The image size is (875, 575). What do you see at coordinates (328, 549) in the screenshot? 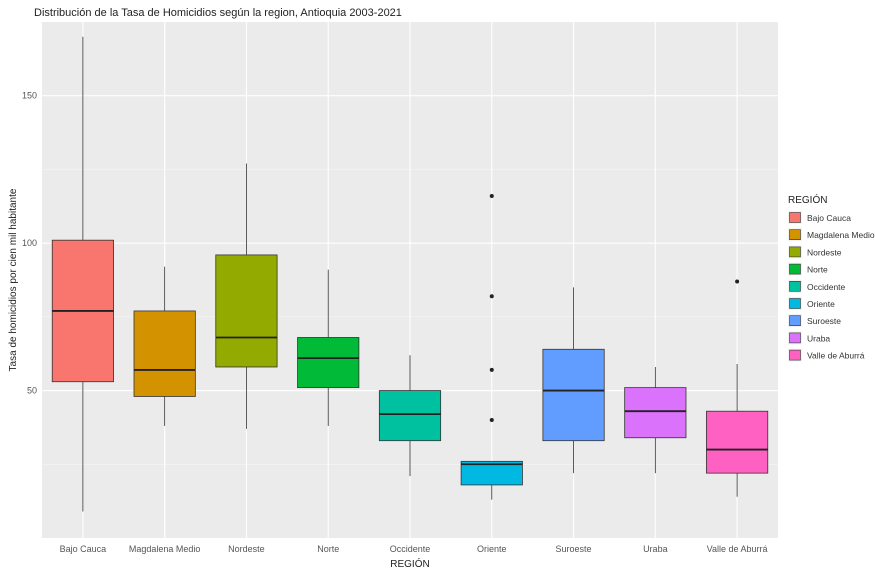
I see `x-tick-label: Norte` at bounding box center [328, 549].